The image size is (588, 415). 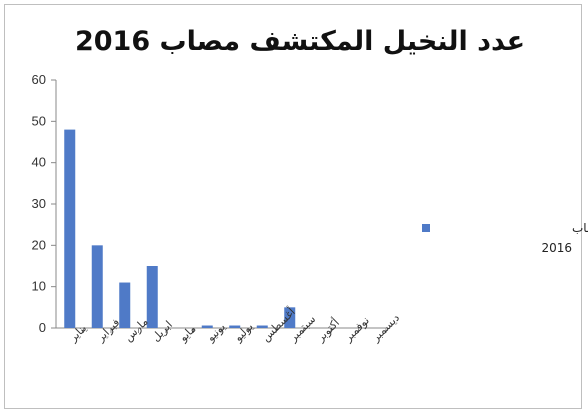 I want to click on y-axis: 0 10 20 30 40 50 60, so click(x=44, y=203).